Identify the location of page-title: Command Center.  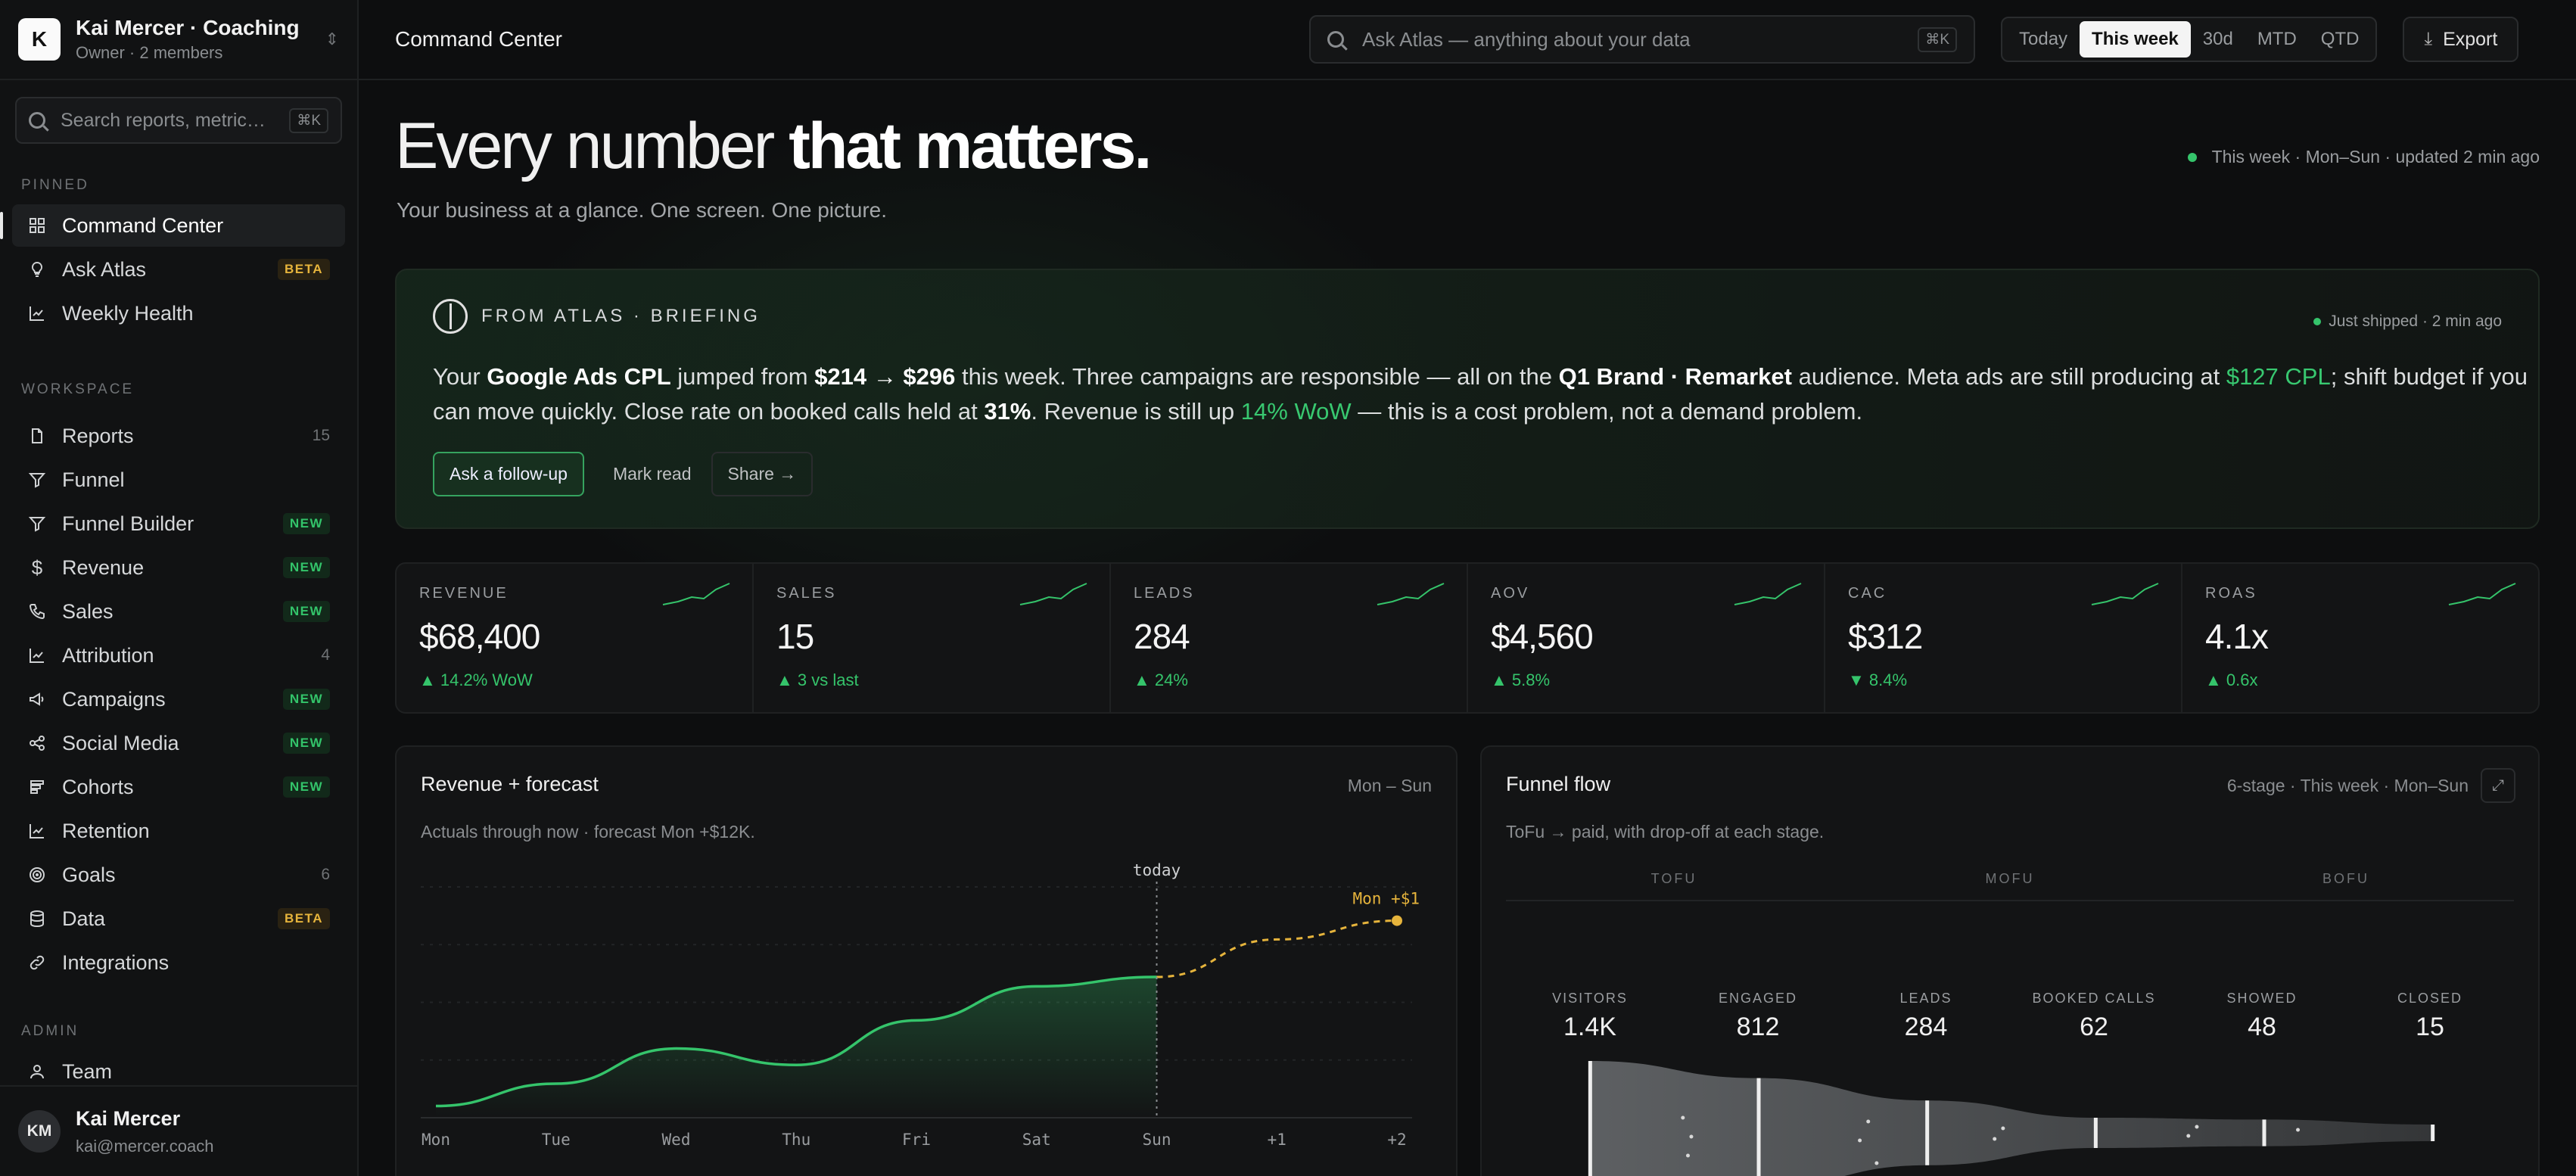
(479, 39).